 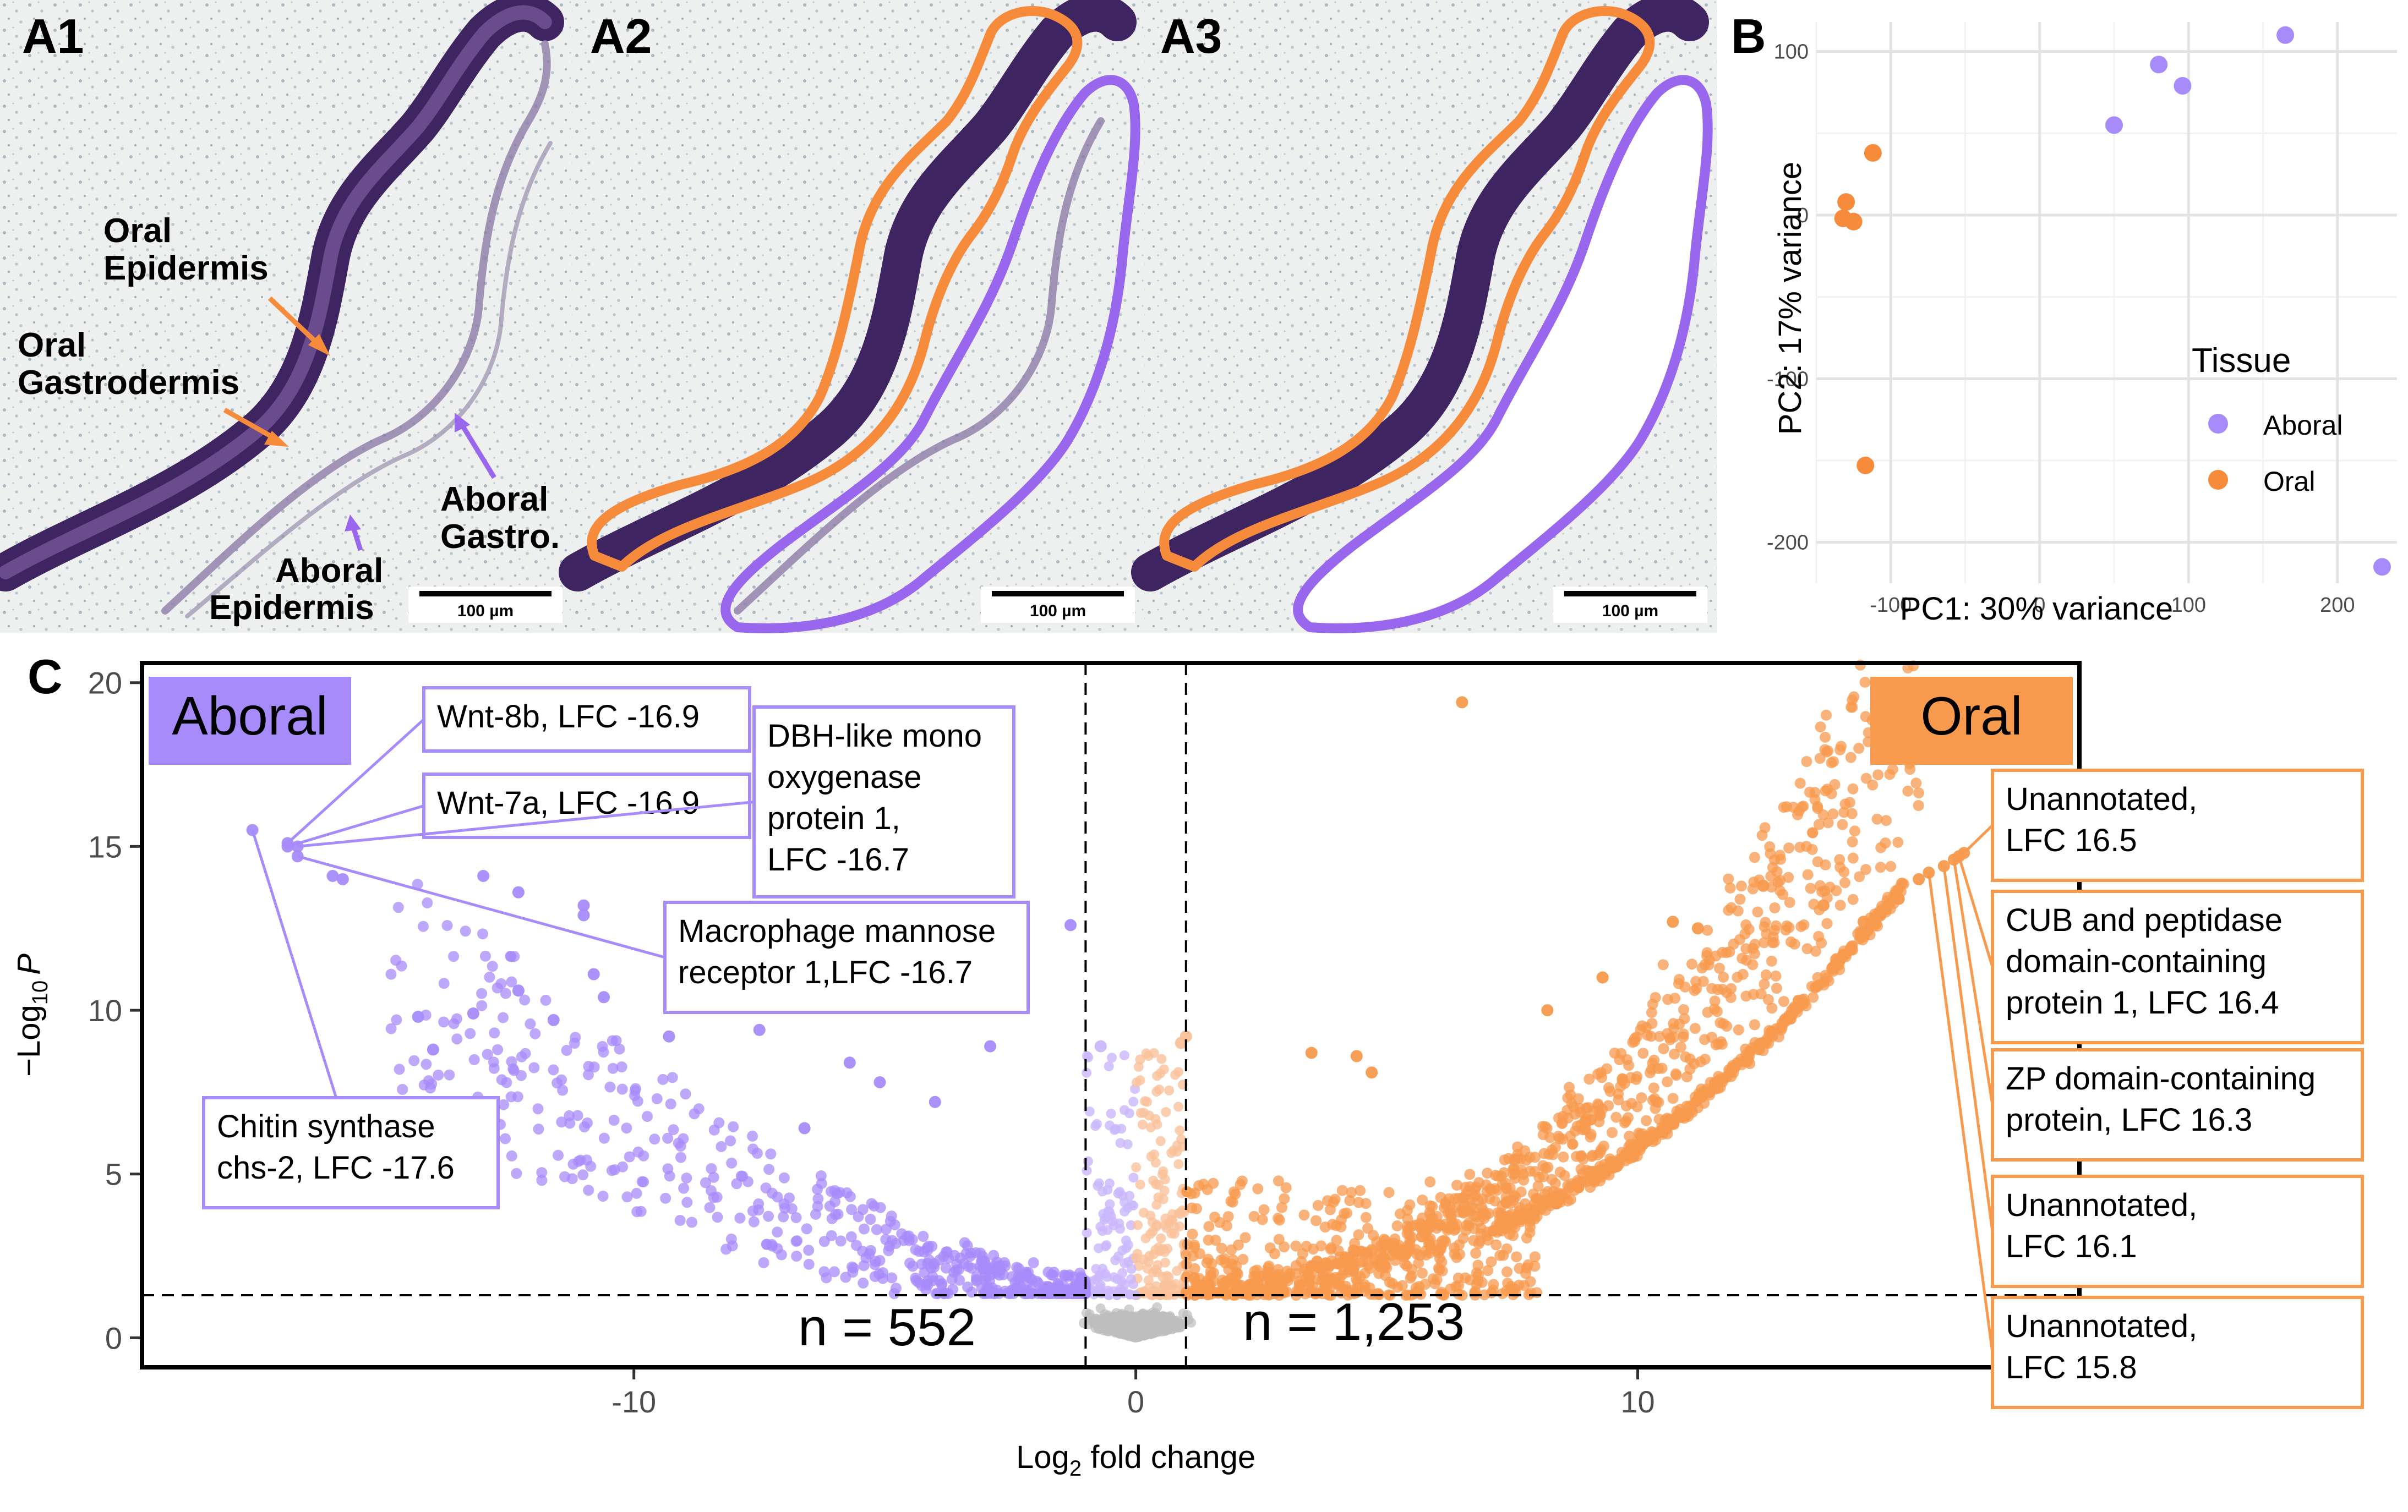 I want to click on panel-label-a2: A2, so click(x=621, y=36).